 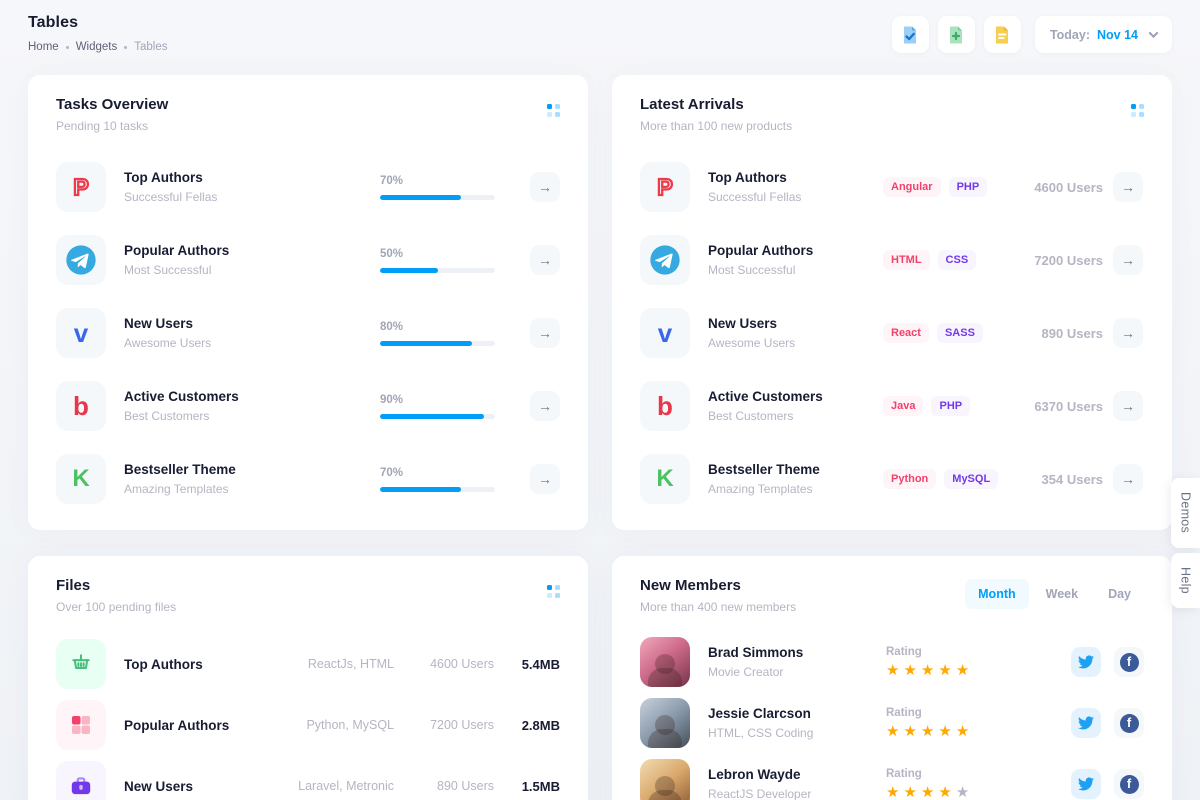 I want to click on basket-icon, so click(x=81, y=664).